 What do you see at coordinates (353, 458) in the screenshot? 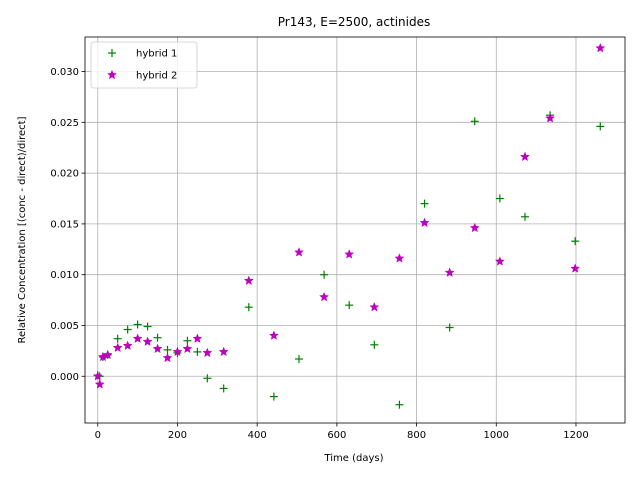
I see `x-axis-label: Time (days)` at bounding box center [353, 458].